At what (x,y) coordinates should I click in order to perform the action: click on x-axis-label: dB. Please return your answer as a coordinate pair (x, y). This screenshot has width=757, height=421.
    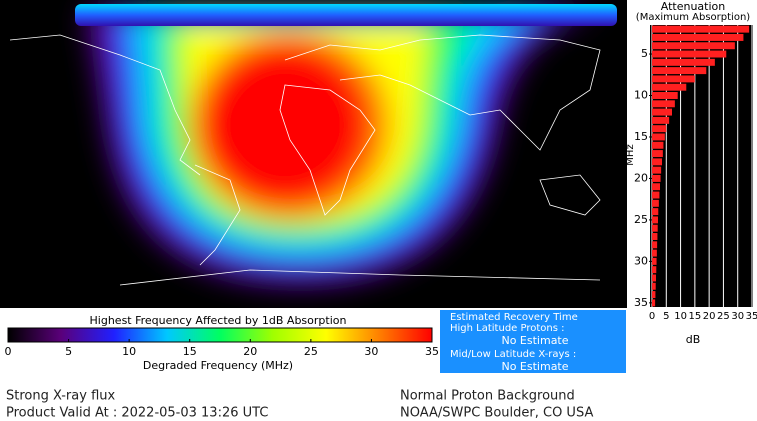
    Looking at the image, I should click on (693, 339).